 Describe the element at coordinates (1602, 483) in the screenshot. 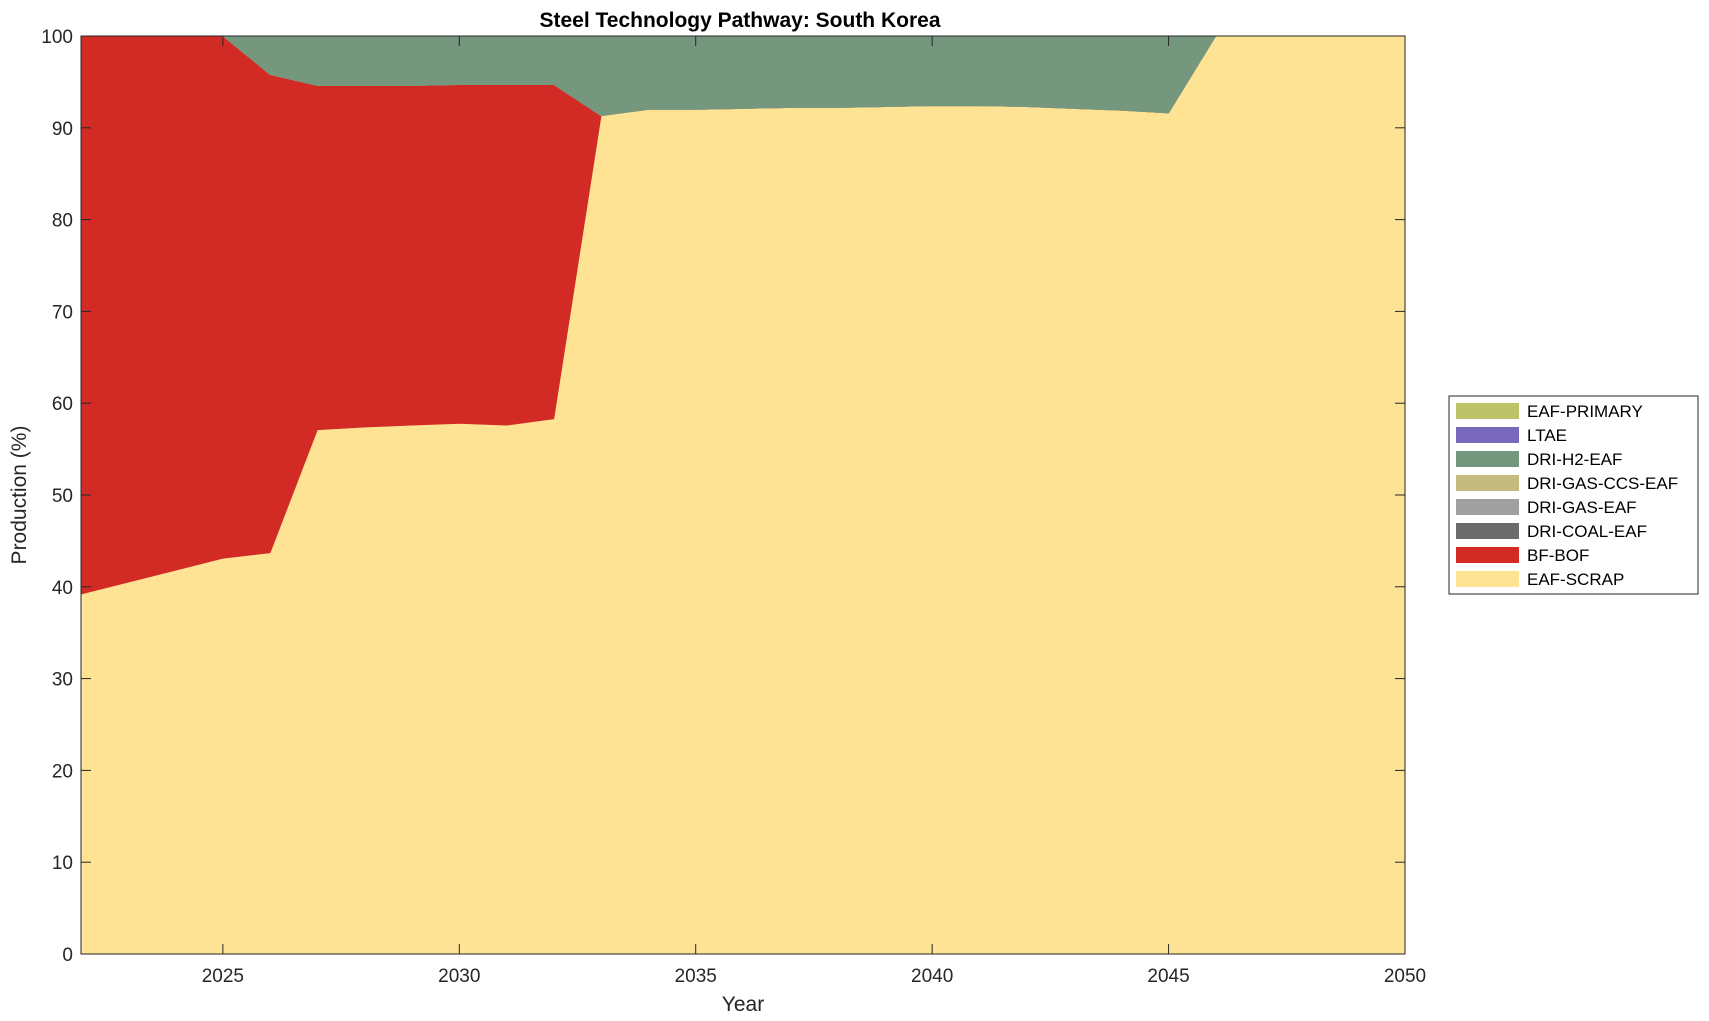

I see `legend-label-dri-gas-ccs-eaf: DRI-GAS-CCS-EAF` at that location.